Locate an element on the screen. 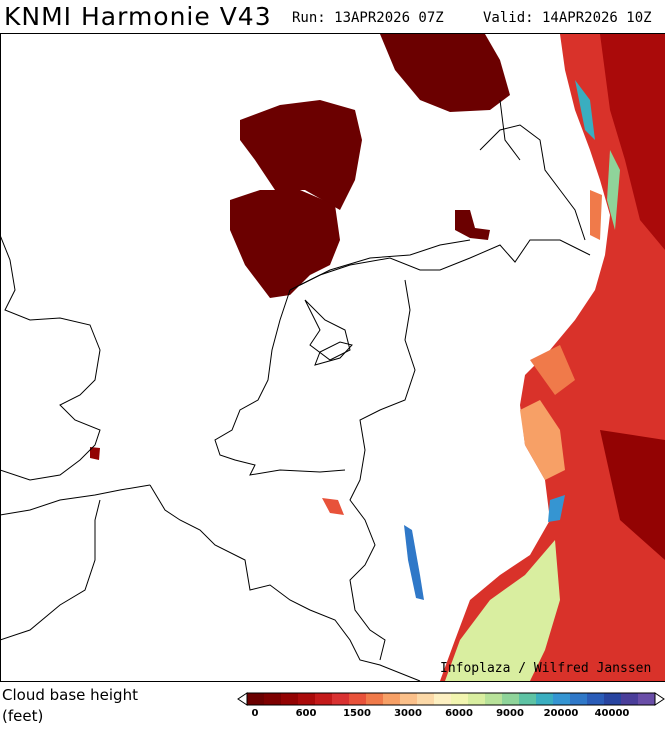 Image resolution: width=665 pixels, height=735 pixels. legend-label: Cloud base height is located at coordinates (70, 695).